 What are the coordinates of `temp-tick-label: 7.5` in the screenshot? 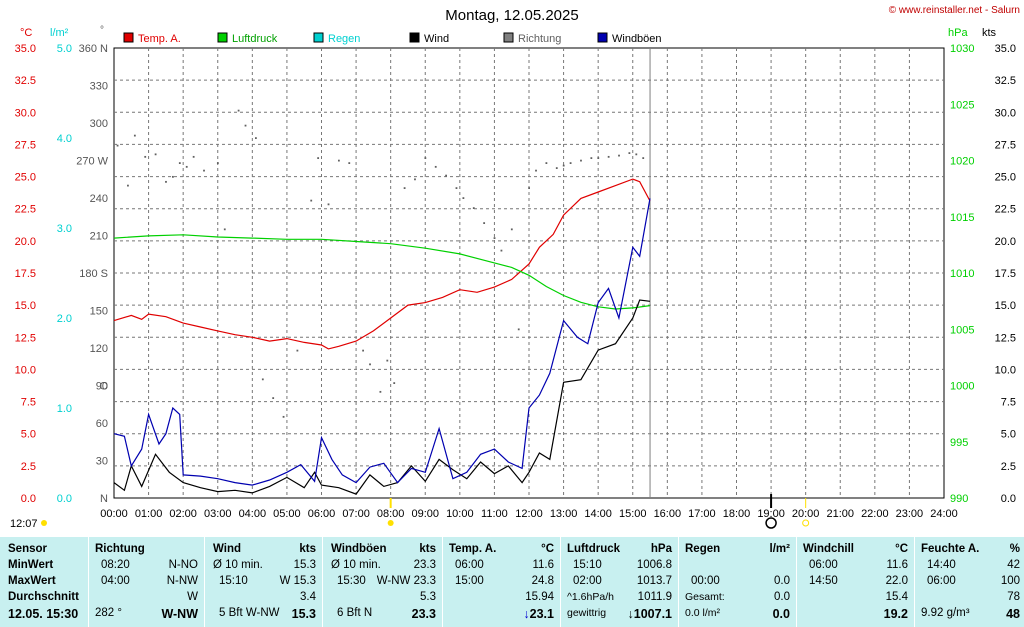 It's located at (28, 403).